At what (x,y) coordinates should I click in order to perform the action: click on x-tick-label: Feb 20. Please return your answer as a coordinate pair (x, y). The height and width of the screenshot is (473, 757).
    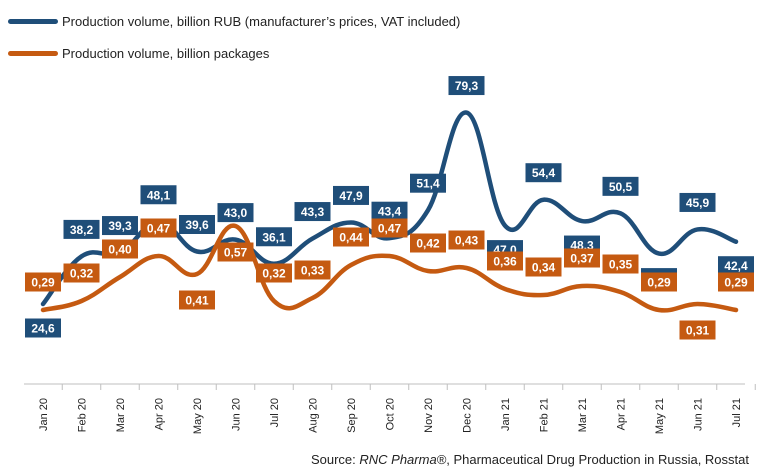
    Looking at the image, I should click on (83, 415).